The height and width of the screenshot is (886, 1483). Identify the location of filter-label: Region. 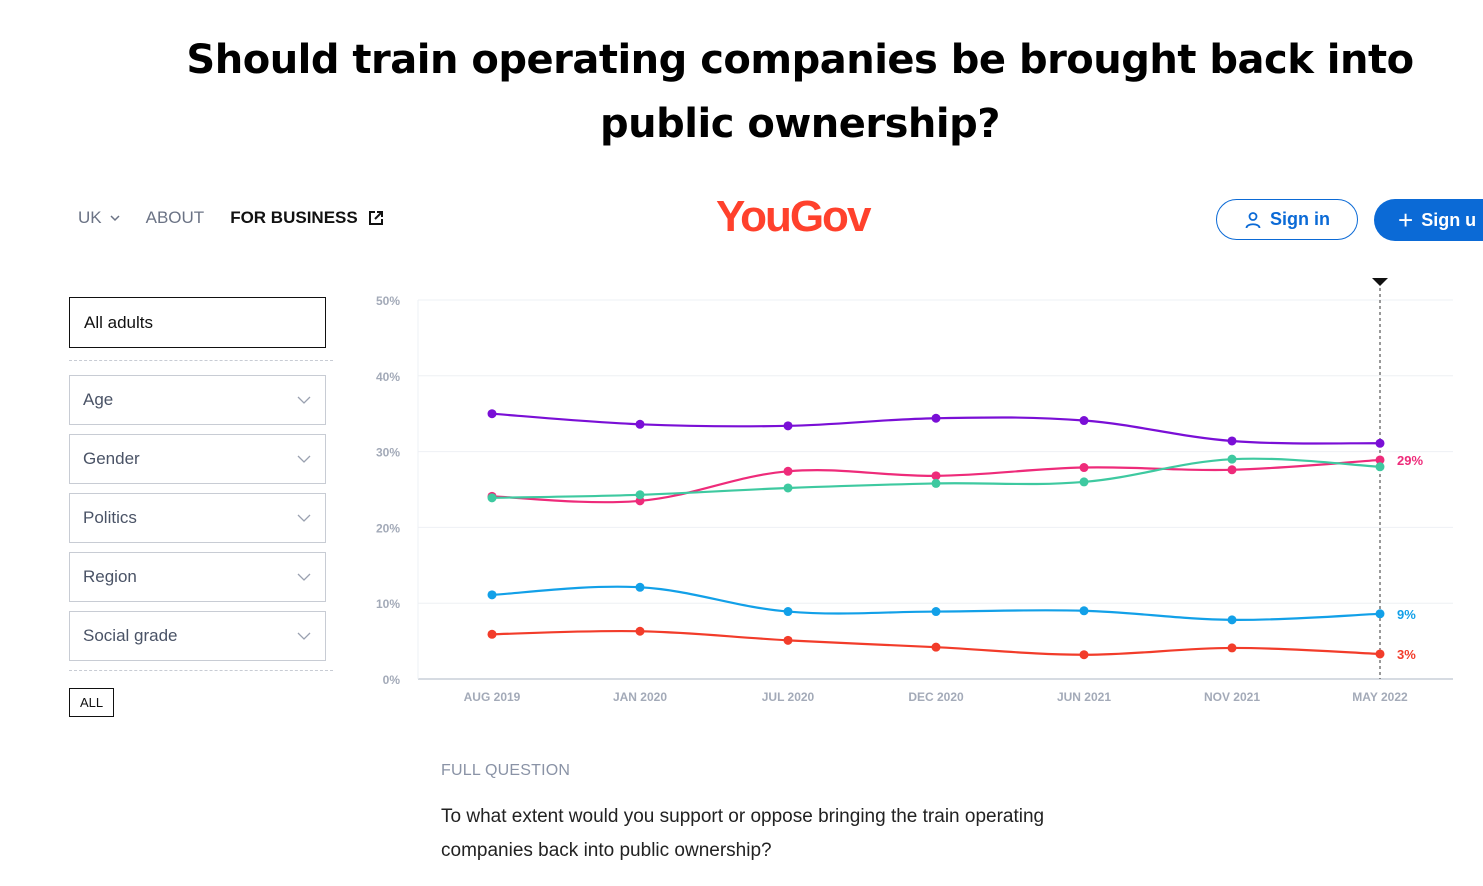
(110, 576).